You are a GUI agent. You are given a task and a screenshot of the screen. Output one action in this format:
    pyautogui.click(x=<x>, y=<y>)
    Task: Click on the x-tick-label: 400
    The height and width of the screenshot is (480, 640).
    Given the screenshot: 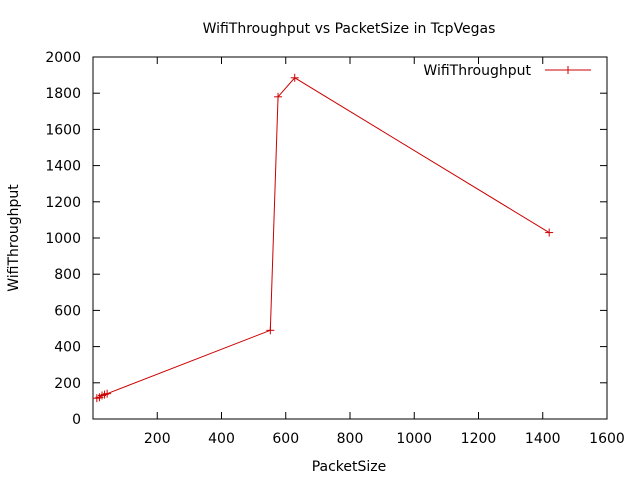 What is the action you would take?
    pyautogui.click(x=221, y=439)
    